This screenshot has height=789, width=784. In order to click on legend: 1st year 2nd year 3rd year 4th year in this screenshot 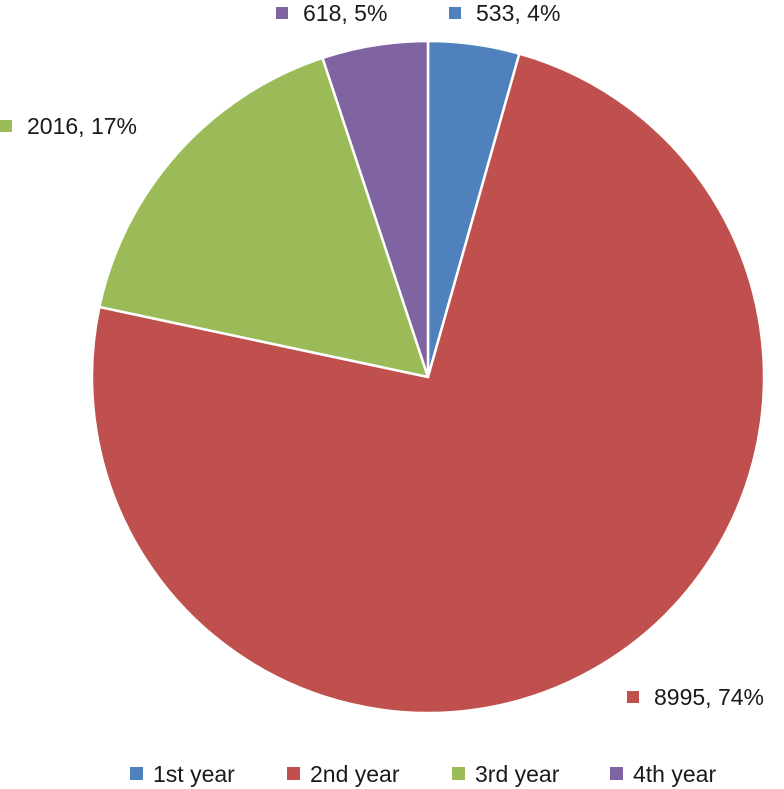, I will do `click(423, 774)`.